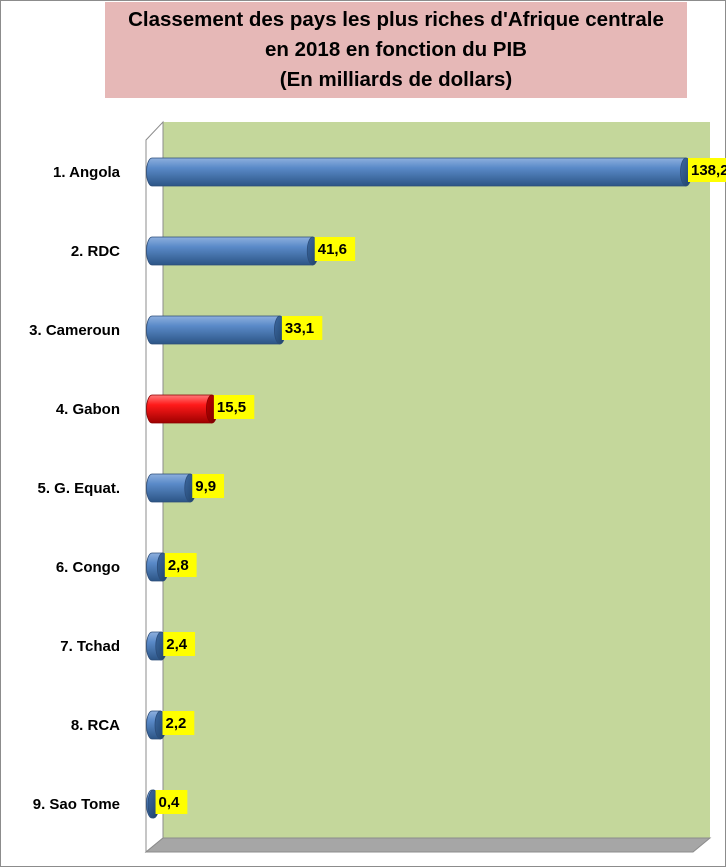 The height and width of the screenshot is (867, 726). I want to click on category-label: 9. Sao Tome, so click(76, 804).